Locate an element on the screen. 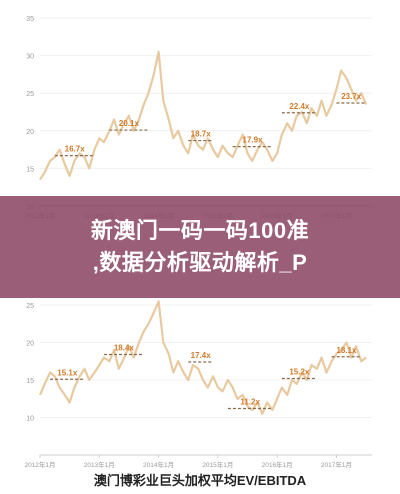 The image size is (400, 494). x-tick-label: 2016年1月 is located at coordinates (277, 464).